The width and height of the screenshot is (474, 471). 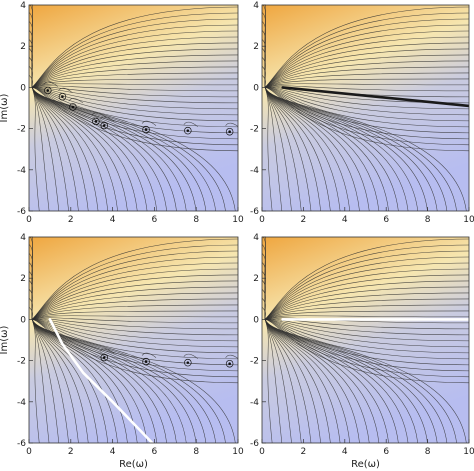 I want to click on y-tick-label: 4, so click(x=23, y=6).